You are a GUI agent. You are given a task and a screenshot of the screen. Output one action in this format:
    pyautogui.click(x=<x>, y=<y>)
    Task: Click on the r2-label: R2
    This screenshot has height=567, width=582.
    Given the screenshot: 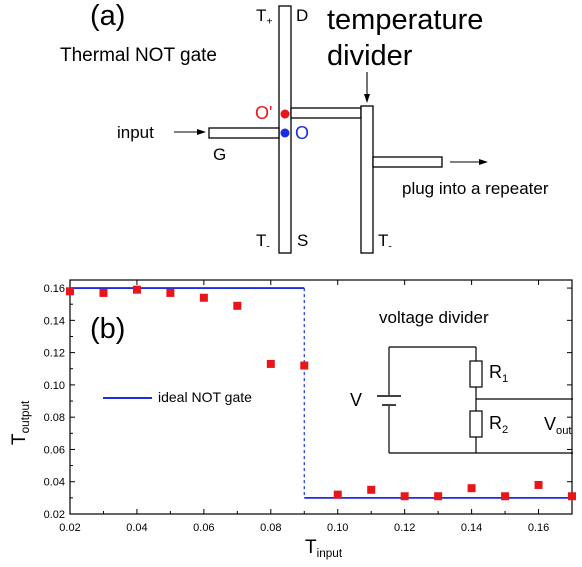 What is the action you would take?
    pyautogui.click(x=499, y=424)
    